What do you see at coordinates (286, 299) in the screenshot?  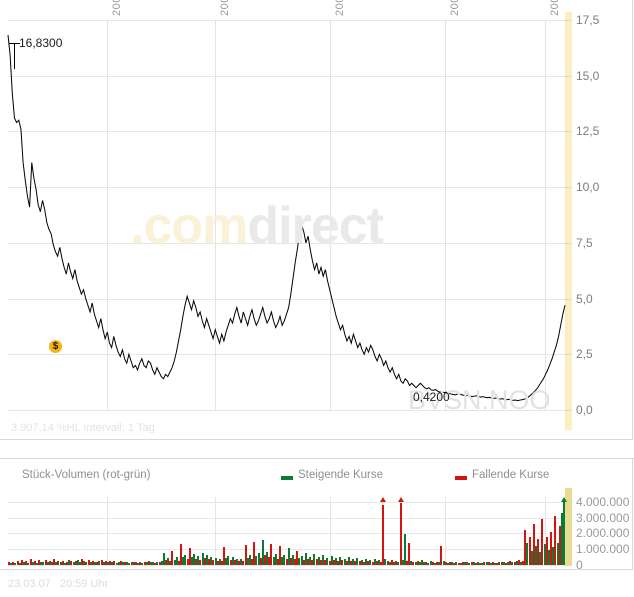 I see `price-horizontal-gridline` at bounding box center [286, 299].